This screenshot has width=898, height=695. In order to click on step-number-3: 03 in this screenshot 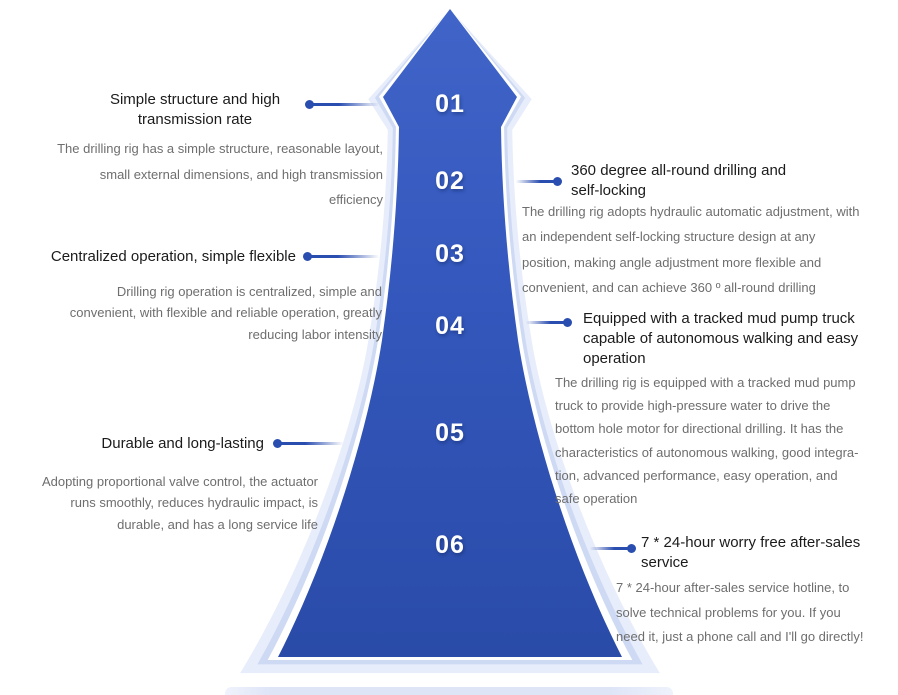, I will do `click(450, 254)`.